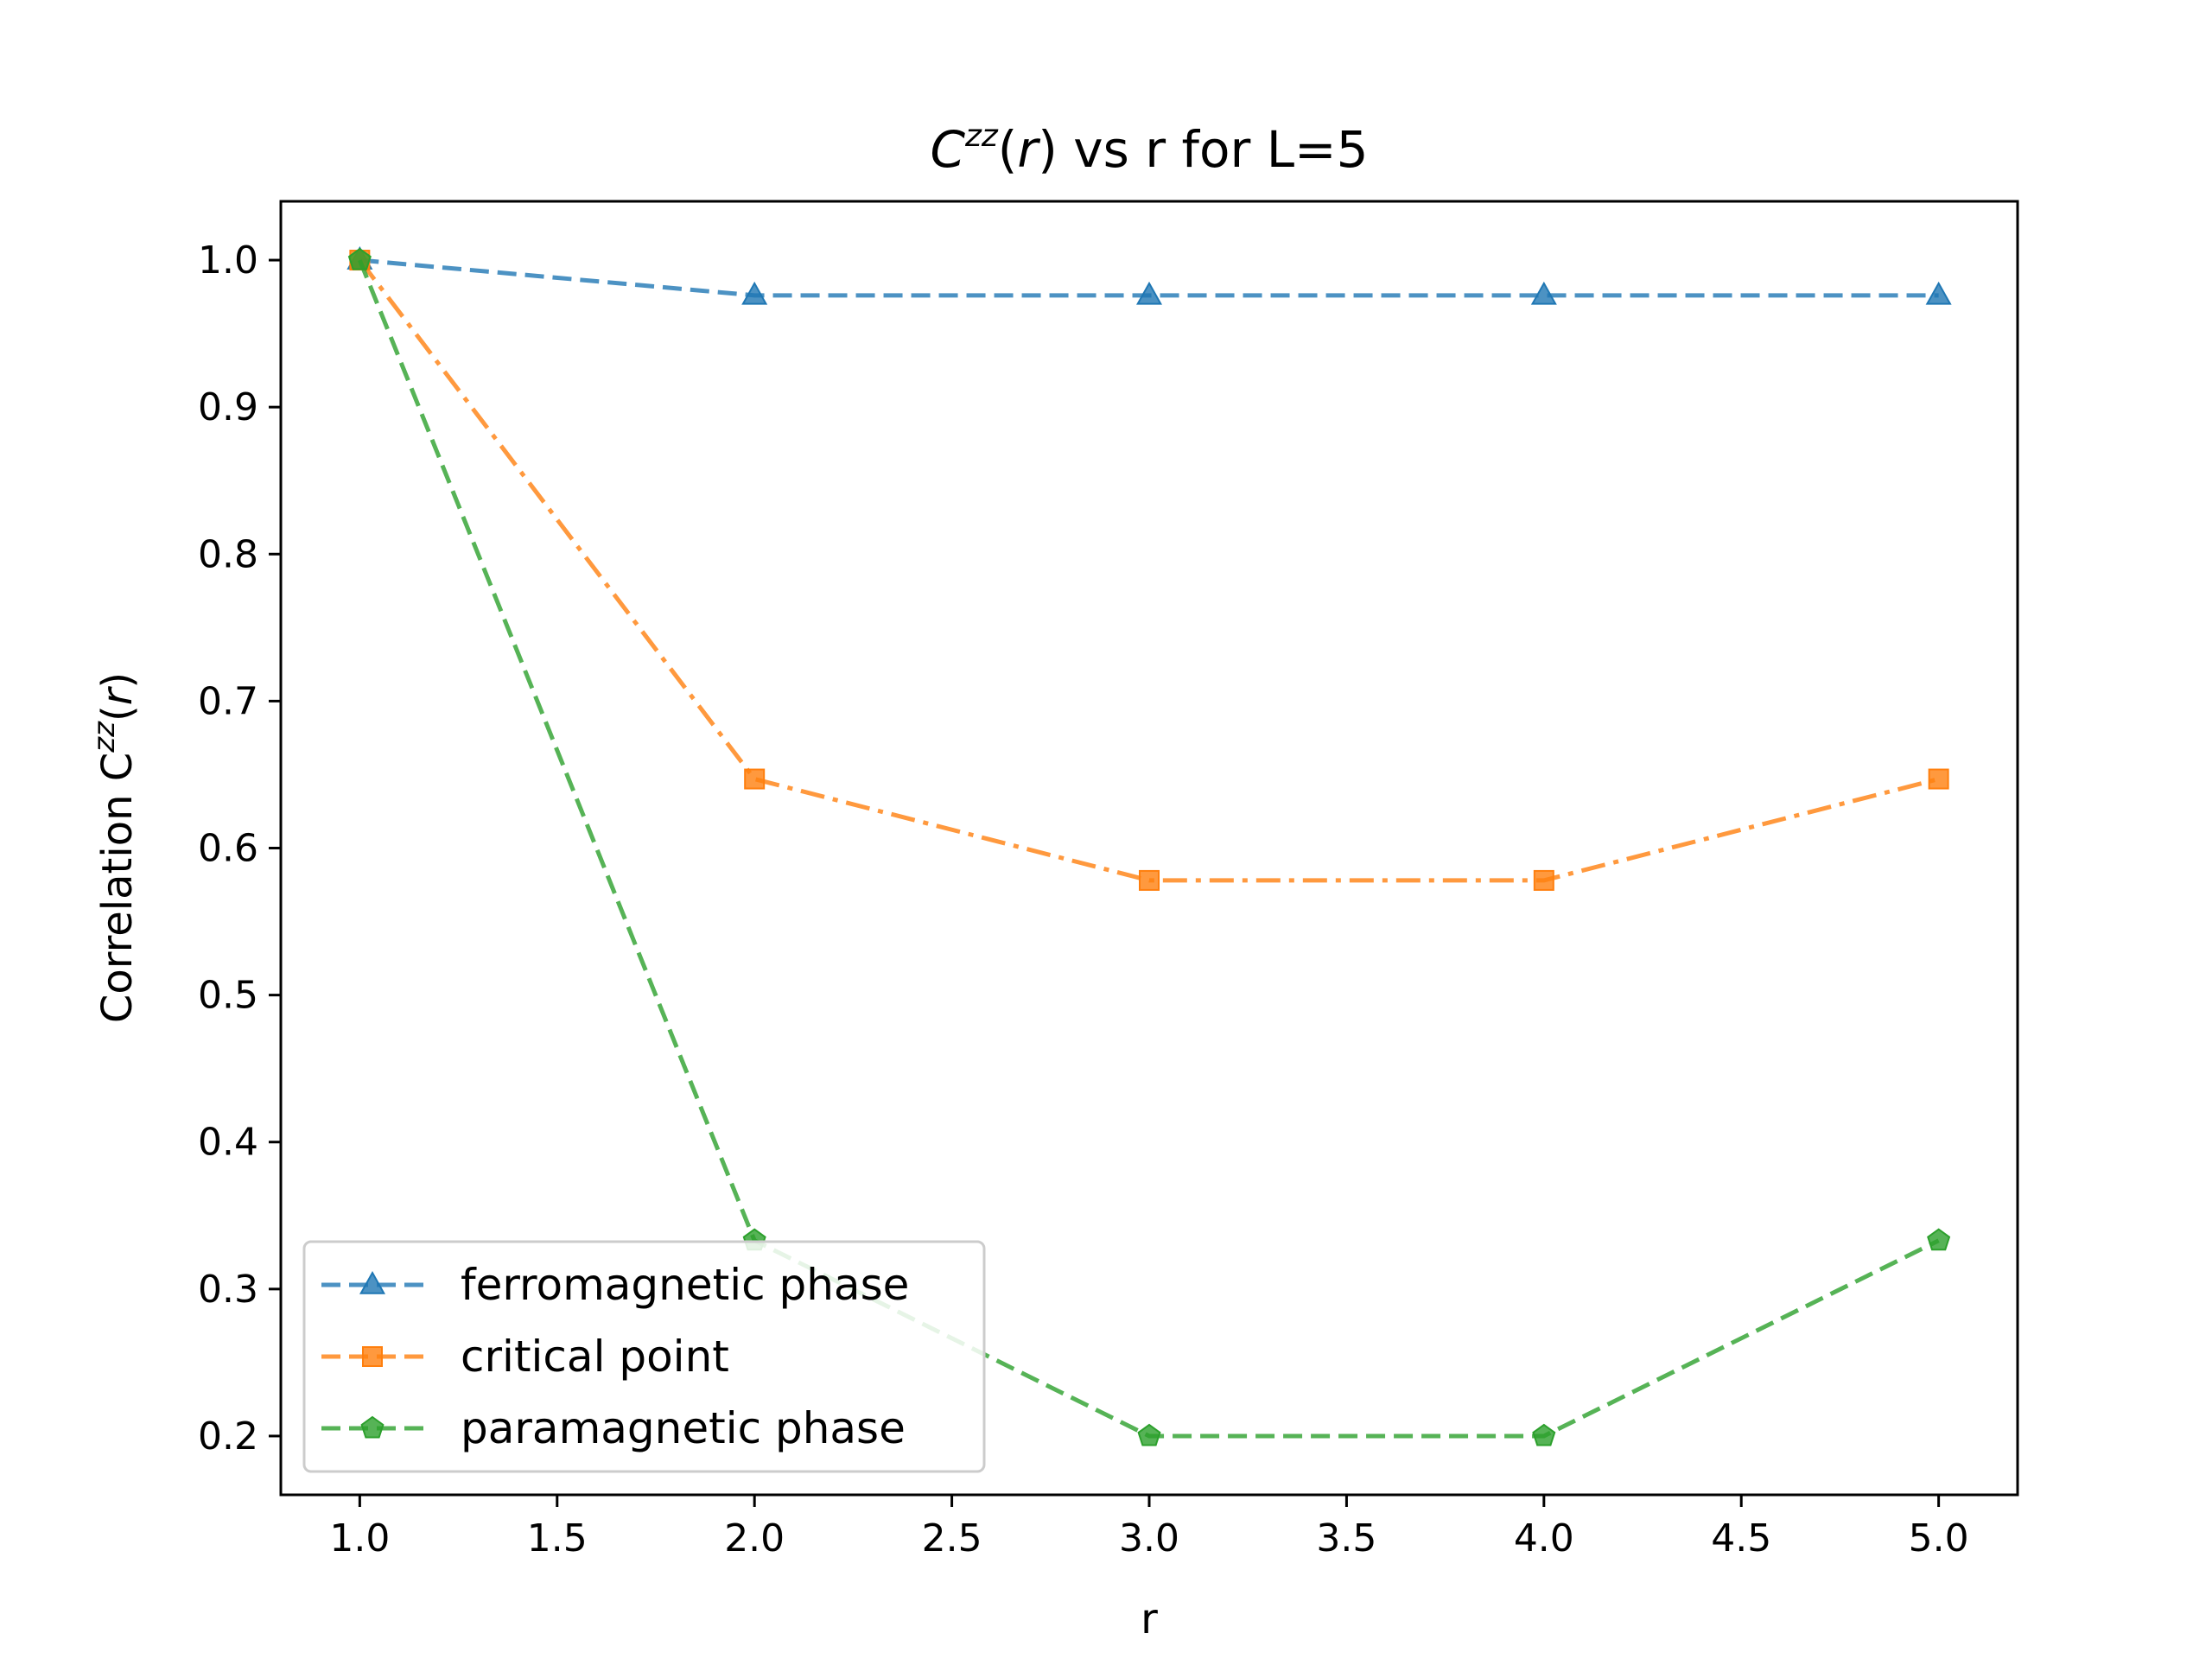 The height and width of the screenshot is (1659, 2212). What do you see at coordinates (1149, 148) in the screenshot?
I see `chart-title: Czz(r) vs r for L=5` at bounding box center [1149, 148].